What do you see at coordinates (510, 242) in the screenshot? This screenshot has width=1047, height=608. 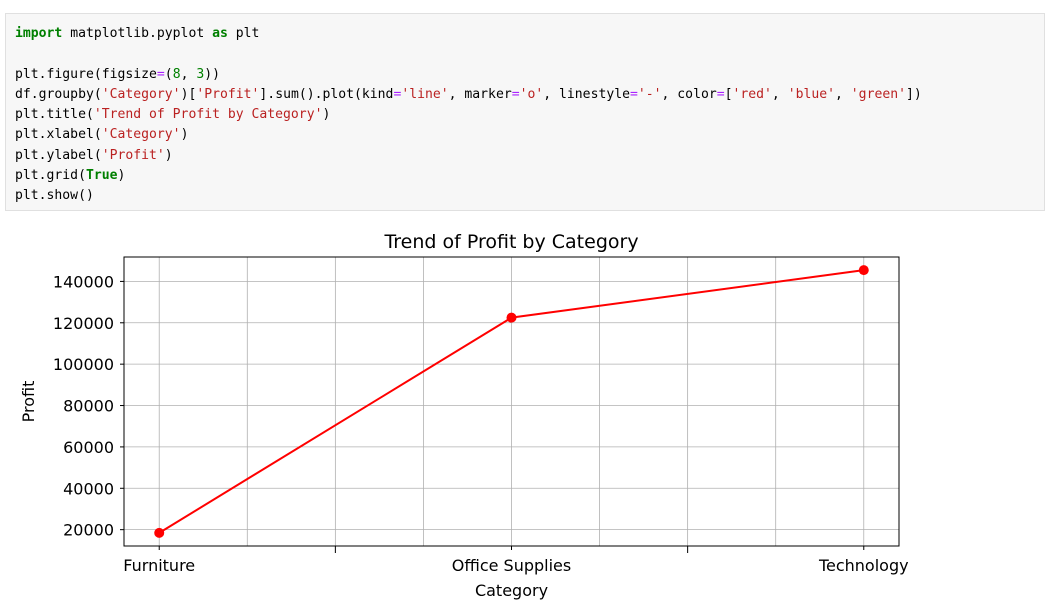 I see `chart-title: Trend of Profit by Category` at bounding box center [510, 242].